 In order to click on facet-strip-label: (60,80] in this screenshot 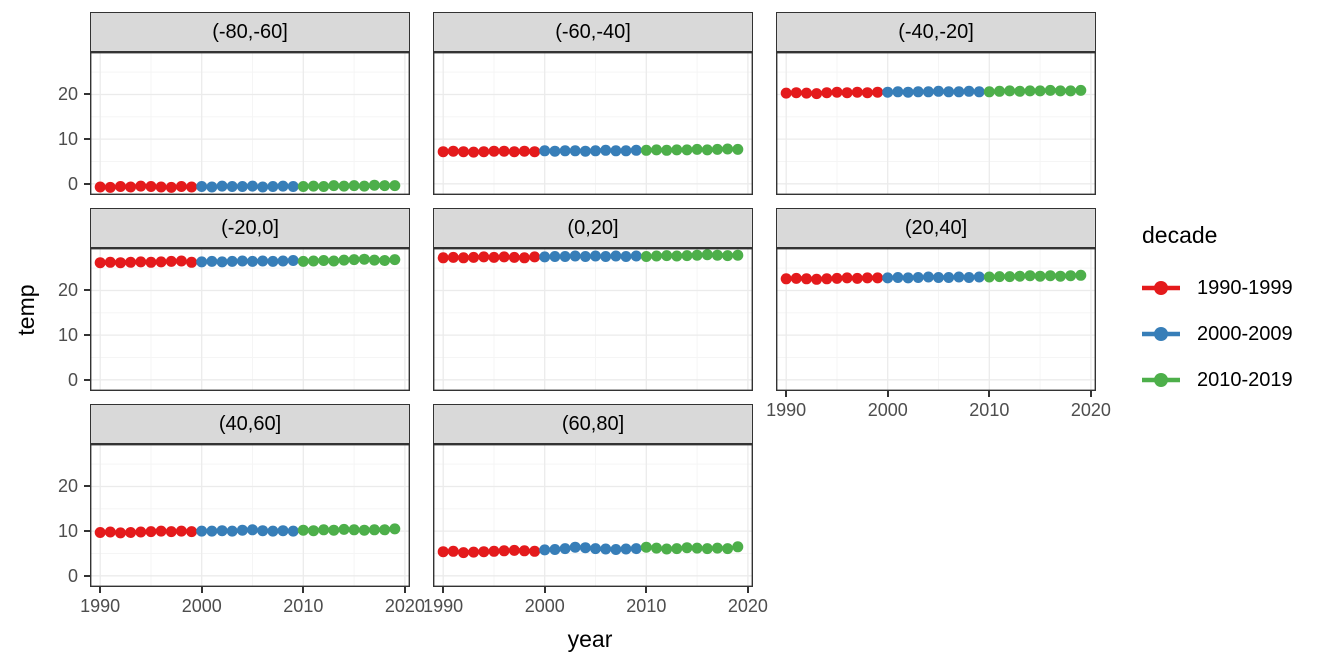, I will do `click(593, 423)`.